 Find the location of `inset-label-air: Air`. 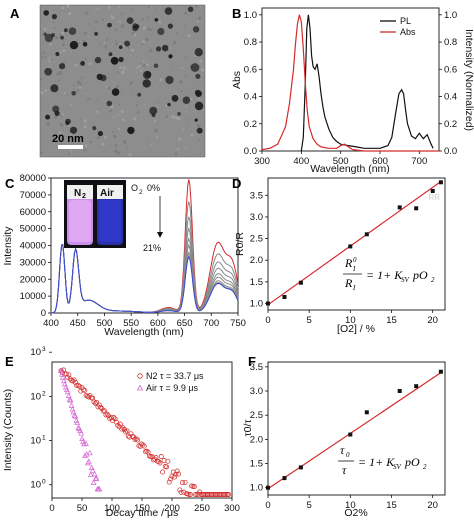

inset-label-air: Air is located at coordinates (107, 193).